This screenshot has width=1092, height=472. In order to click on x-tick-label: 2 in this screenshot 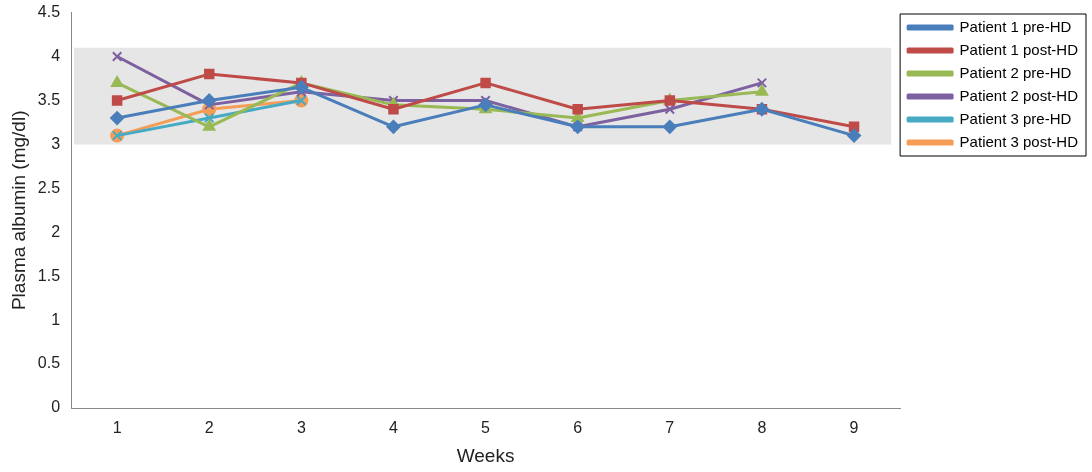, I will do `click(209, 428)`.